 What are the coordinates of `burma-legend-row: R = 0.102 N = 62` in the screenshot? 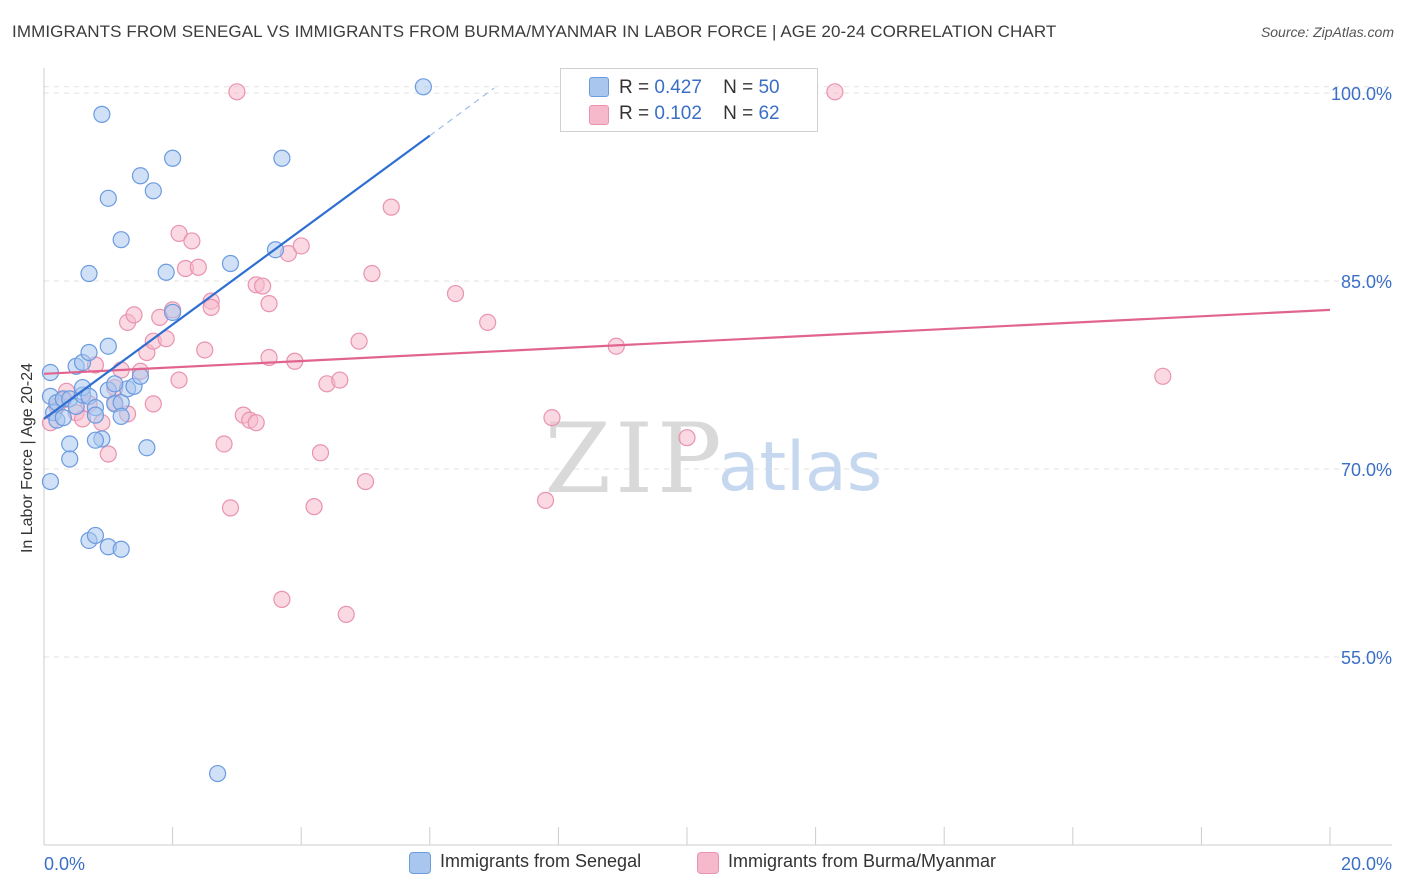 It's located at (699, 114).